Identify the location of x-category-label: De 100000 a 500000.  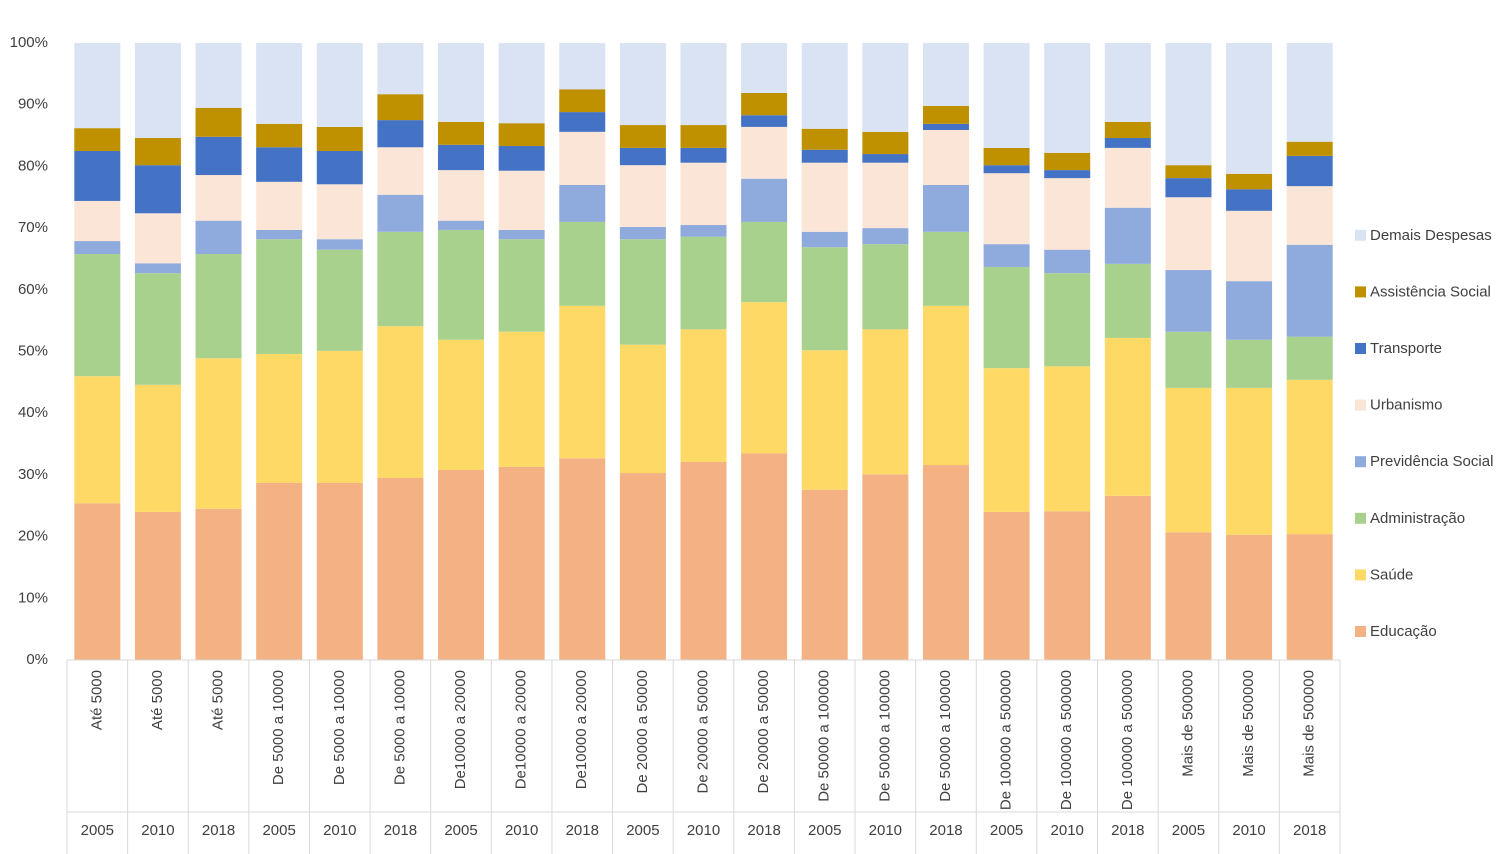
(1006, 740).